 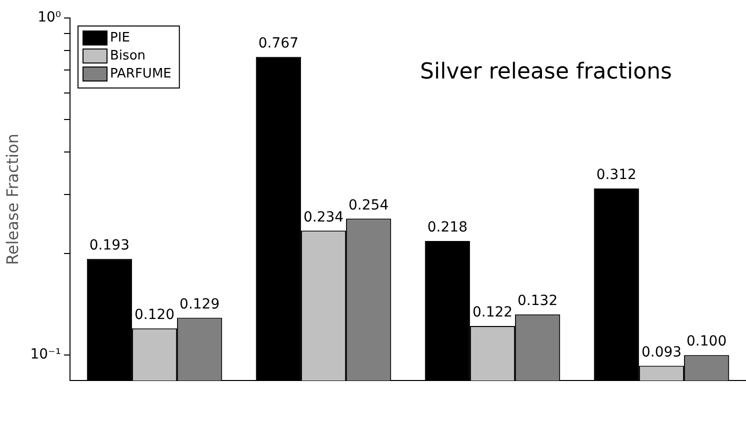 I want to click on data-label: 0.234, so click(x=323, y=217).